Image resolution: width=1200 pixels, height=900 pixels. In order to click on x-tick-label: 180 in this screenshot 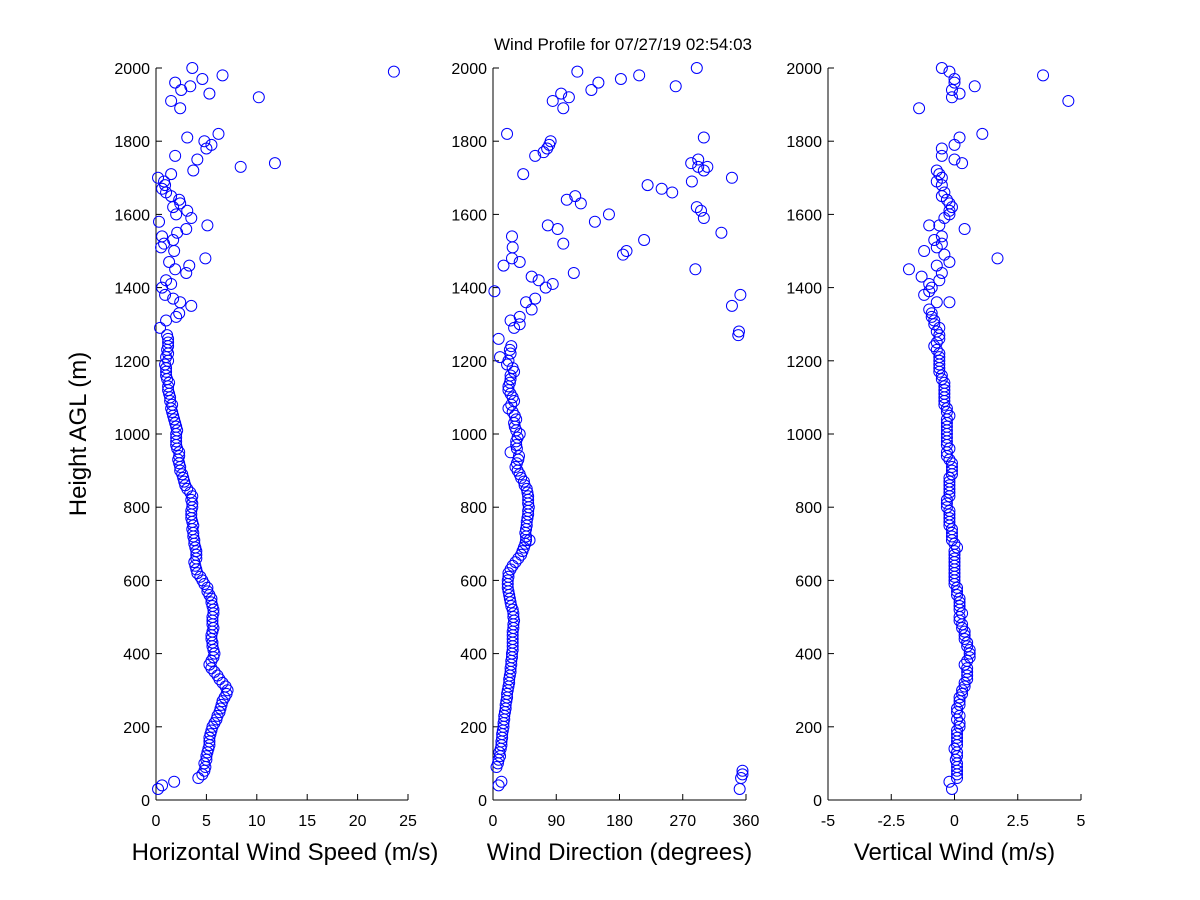, I will do `click(619, 821)`.